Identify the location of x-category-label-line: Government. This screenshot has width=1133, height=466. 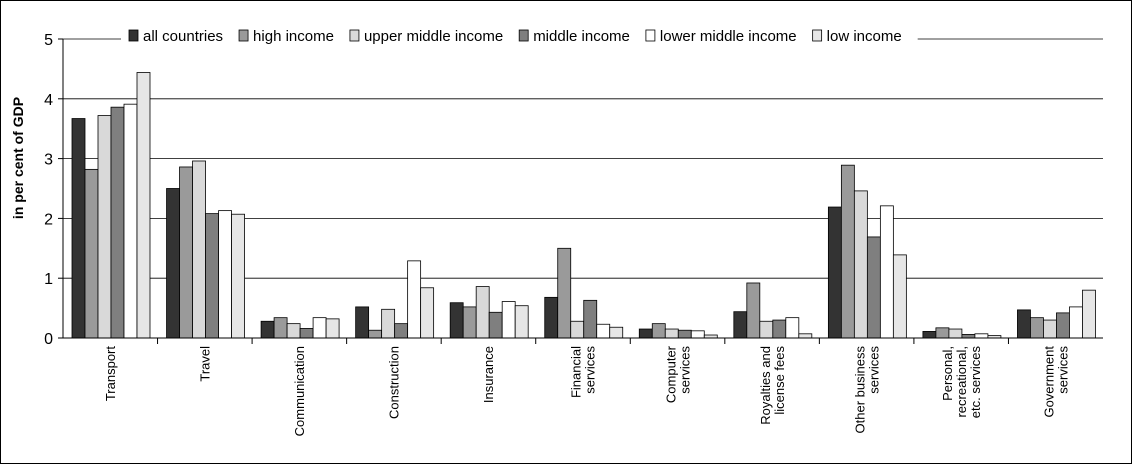
(1048, 382).